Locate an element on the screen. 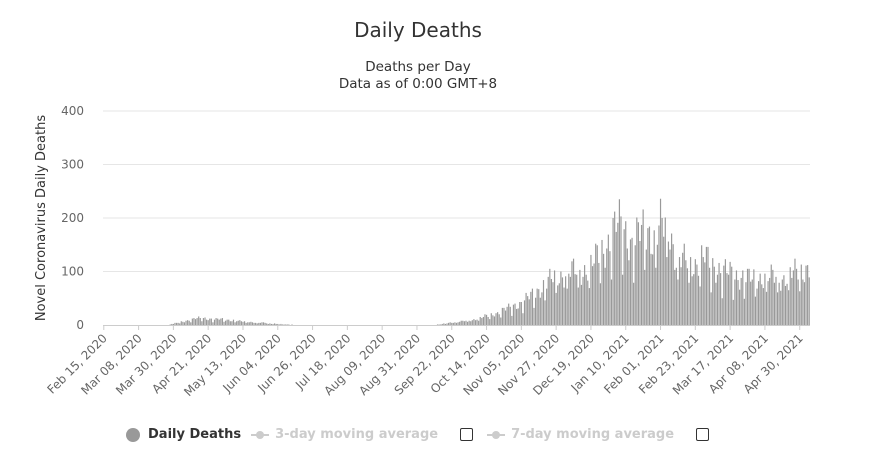 This screenshot has height=456, width=870. legend-item-3-day-average: 3-day moving average is located at coordinates (344, 434).